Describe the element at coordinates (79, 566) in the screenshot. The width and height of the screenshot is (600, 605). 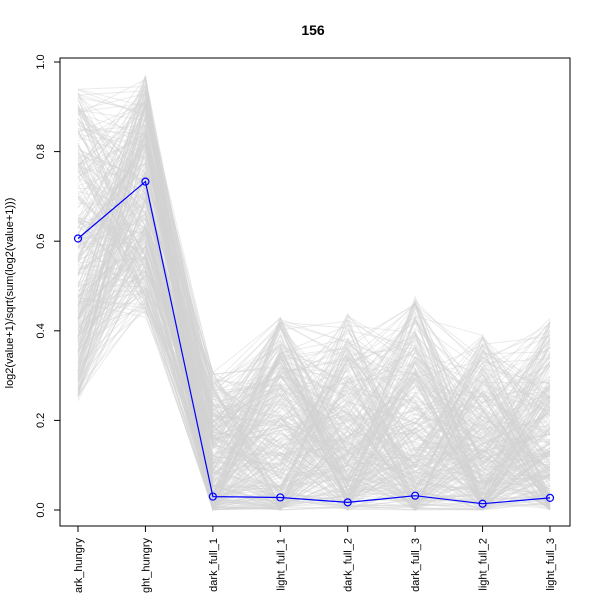
I see `x-tick-label: ark_hungry` at that location.